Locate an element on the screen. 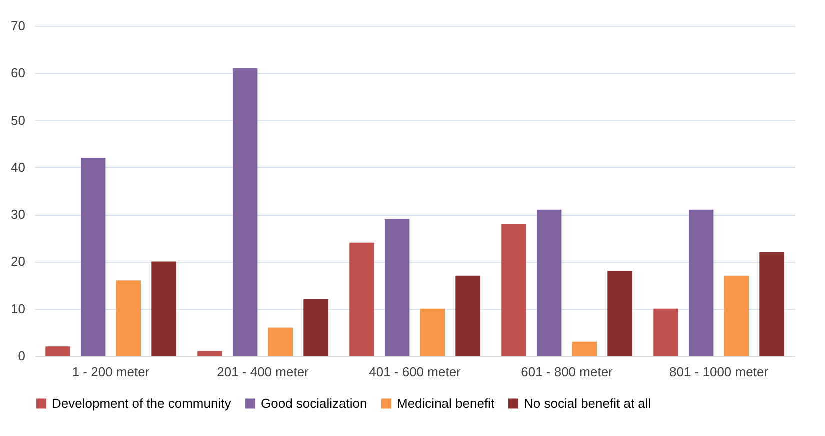 The height and width of the screenshot is (436, 825). legend-label: No social benefit at all is located at coordinates (588, 403).